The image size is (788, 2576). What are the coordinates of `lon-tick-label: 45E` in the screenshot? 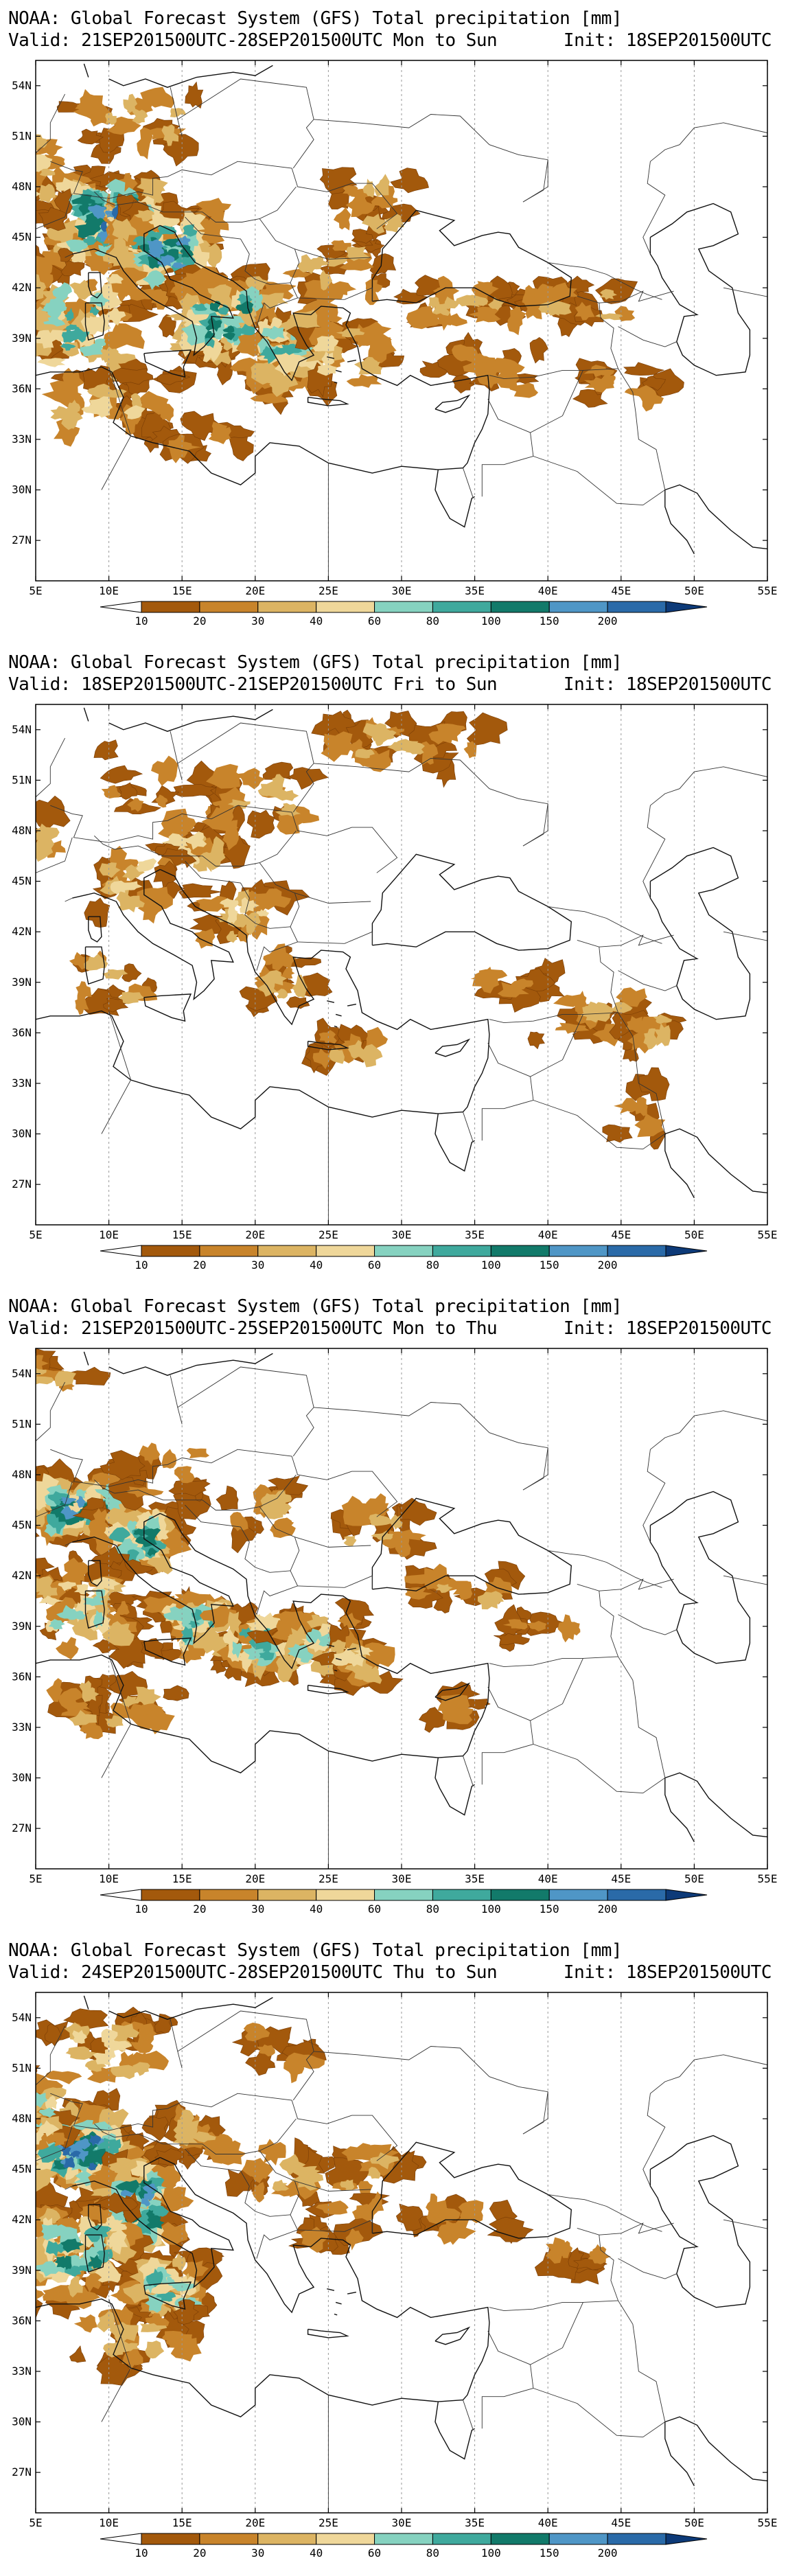 It's located at (621, 2522).